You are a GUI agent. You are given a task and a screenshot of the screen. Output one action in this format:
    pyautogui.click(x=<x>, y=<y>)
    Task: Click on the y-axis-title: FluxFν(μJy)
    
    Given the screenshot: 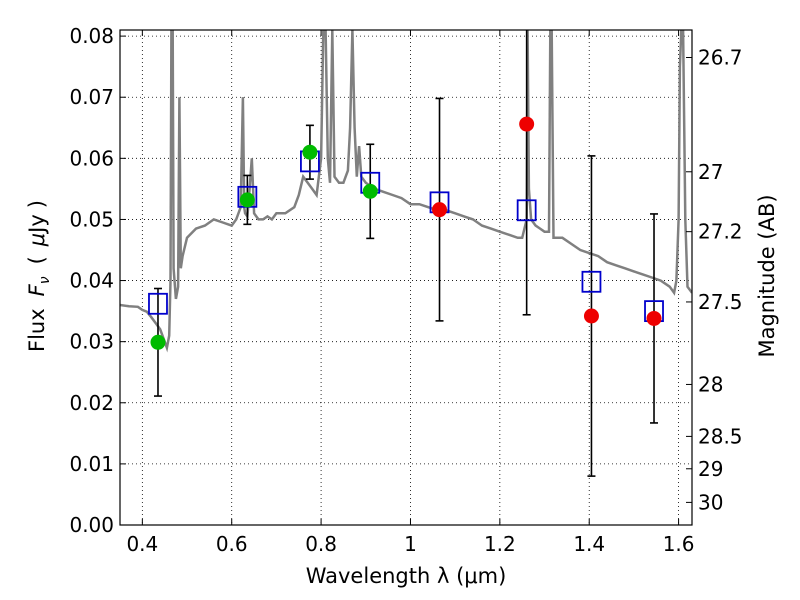 What is the action you would take?
    pyautogui.click(x=39, y=276)
    